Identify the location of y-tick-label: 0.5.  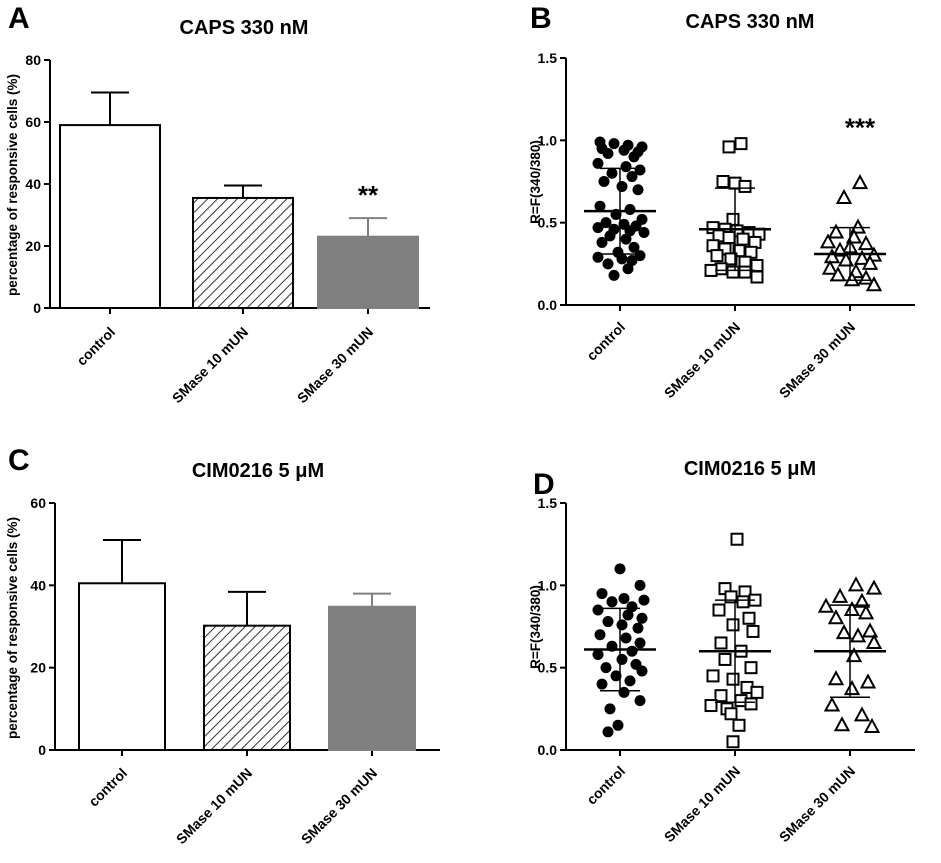
(548, 223).